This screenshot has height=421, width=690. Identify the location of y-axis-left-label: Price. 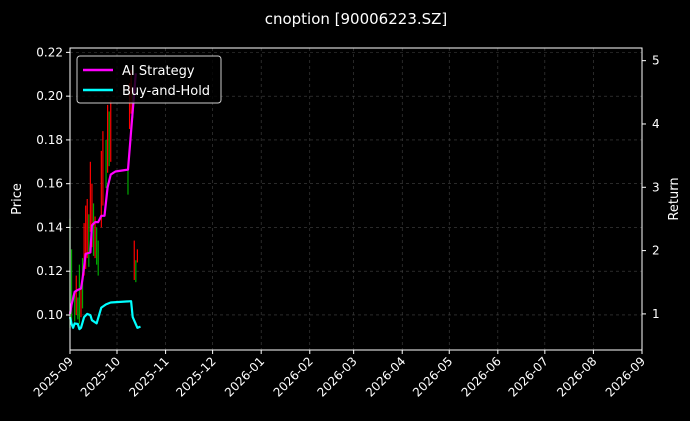
(17, 199).